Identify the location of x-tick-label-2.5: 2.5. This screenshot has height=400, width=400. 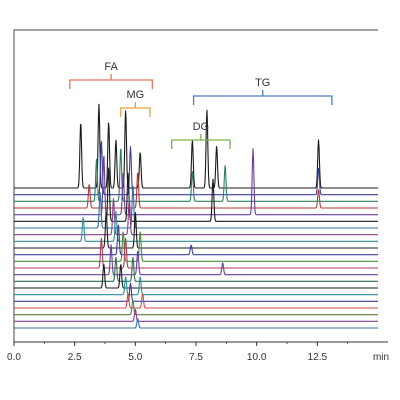
(75, 357).